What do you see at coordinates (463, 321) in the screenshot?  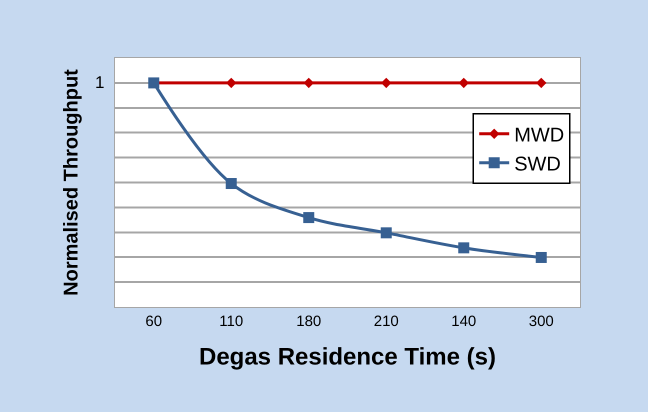 I see `x-tick-label: 140` at bounding box center [463, 321].